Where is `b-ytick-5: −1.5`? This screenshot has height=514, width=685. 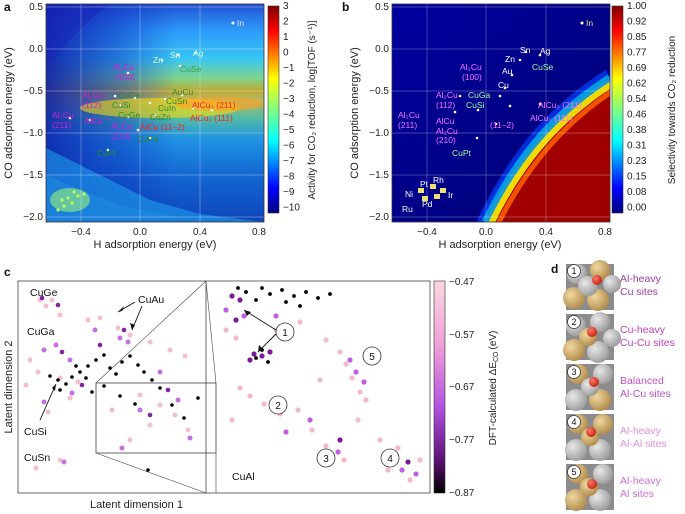 b-ytick-5: −1.5 is located at coordinates (379, 175).